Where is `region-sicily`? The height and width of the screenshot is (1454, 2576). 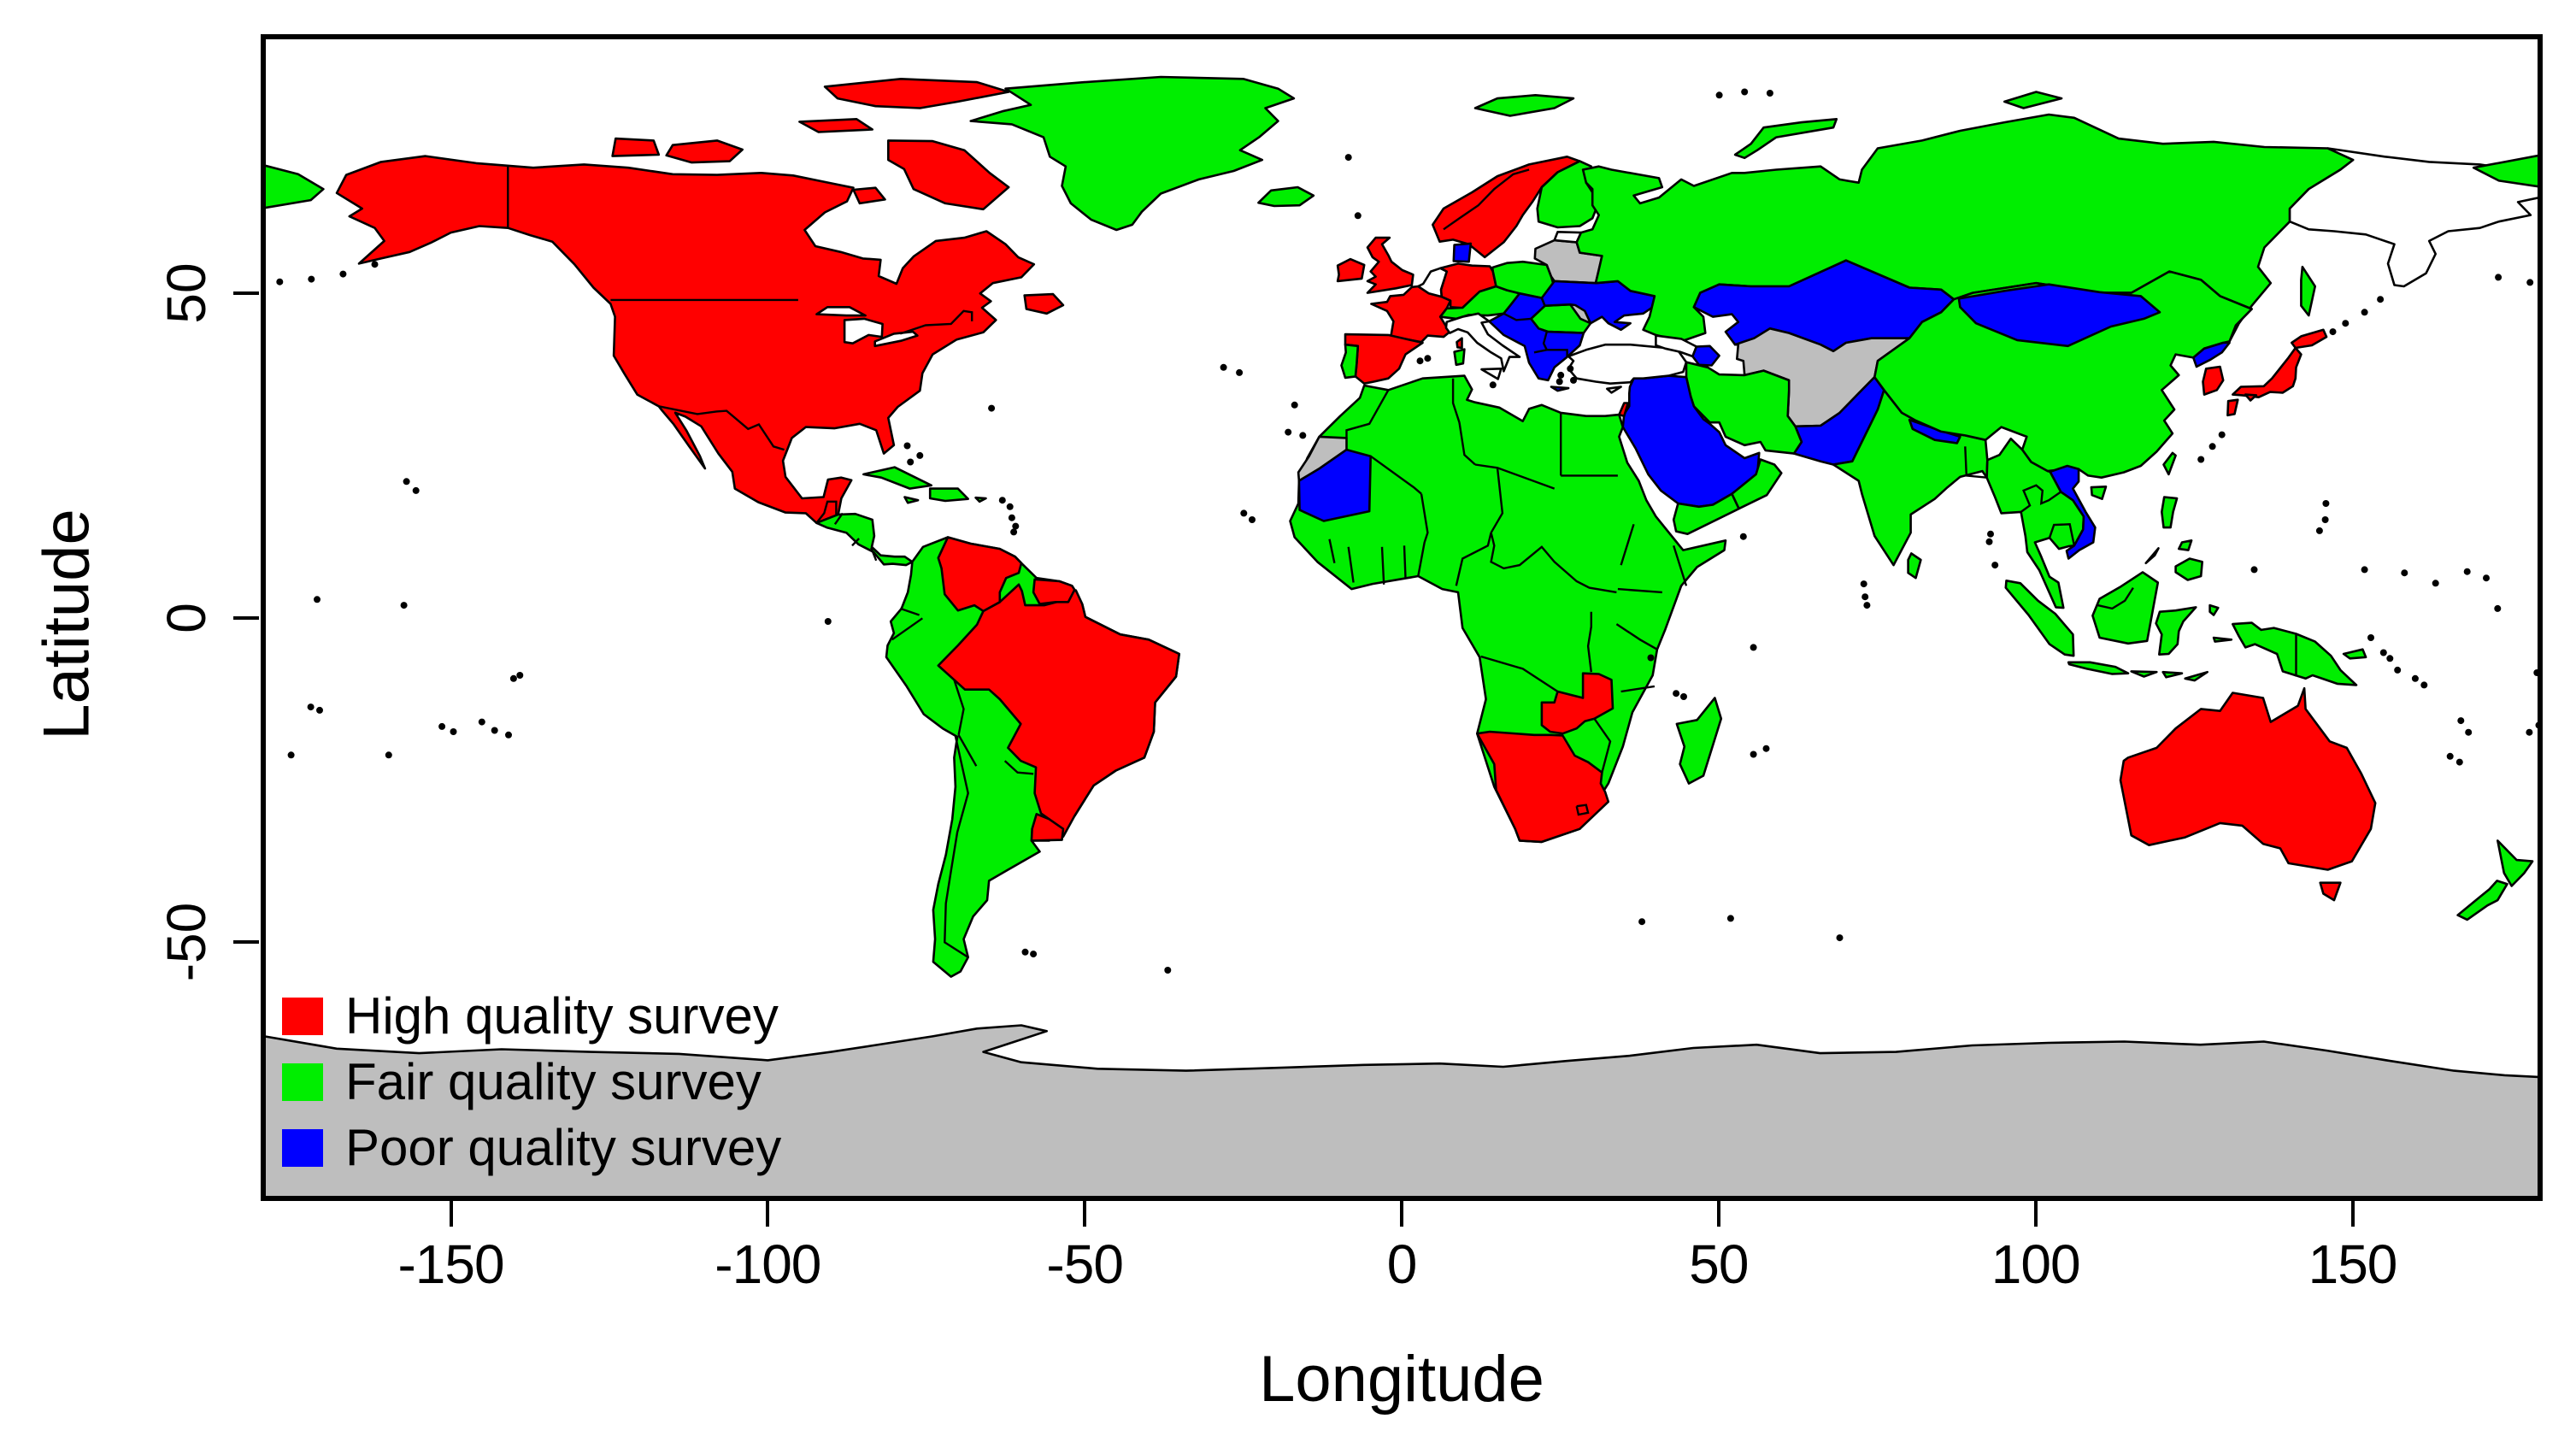
region-sicily is located at coordinates (1491, 374).